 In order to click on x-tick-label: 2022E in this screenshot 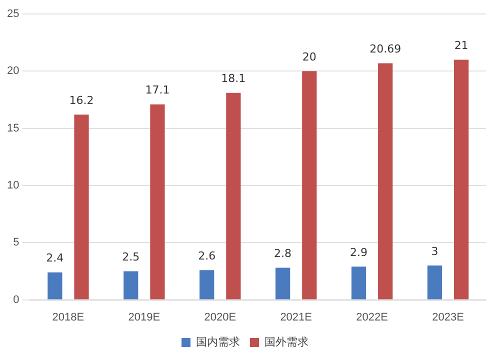, I will do `click(372, 317)`.